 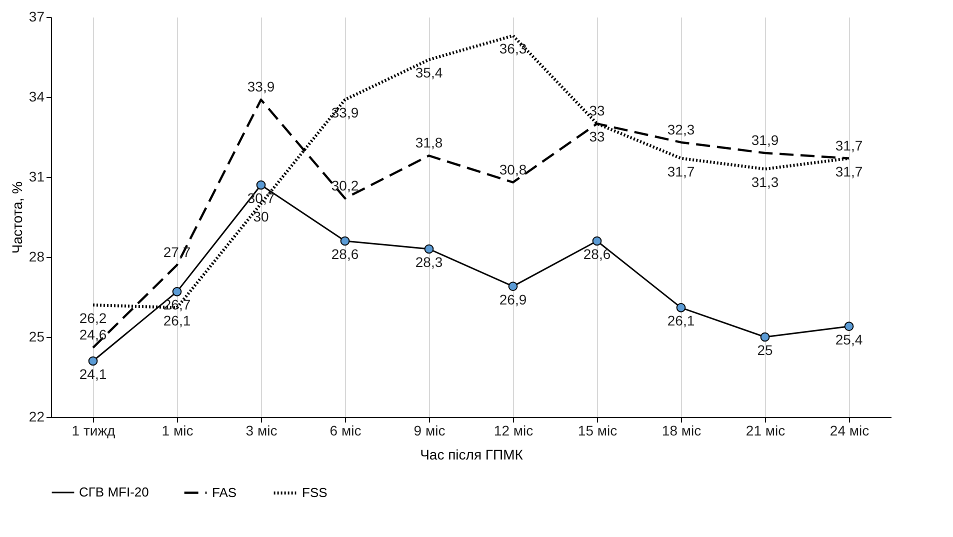 I want to click on data-label: 30, so click(x=261, y=216).